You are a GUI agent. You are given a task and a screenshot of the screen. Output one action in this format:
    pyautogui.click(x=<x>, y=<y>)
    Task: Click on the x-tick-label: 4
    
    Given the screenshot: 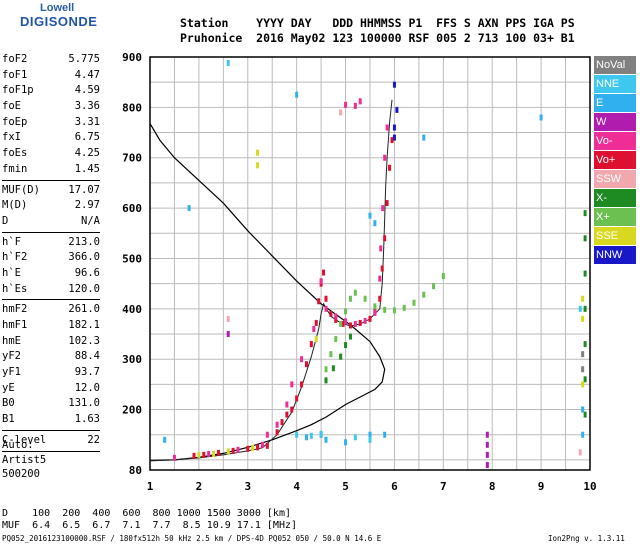 What is the action you would take?
    pyautogui.click(x=296, y=486)
    